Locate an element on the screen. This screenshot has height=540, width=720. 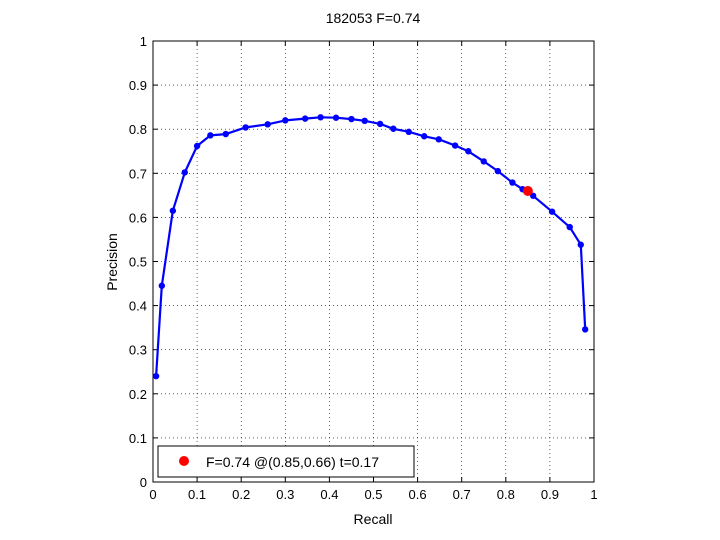
y-tick-label: 0.8 is located at coordinates (138, 129).